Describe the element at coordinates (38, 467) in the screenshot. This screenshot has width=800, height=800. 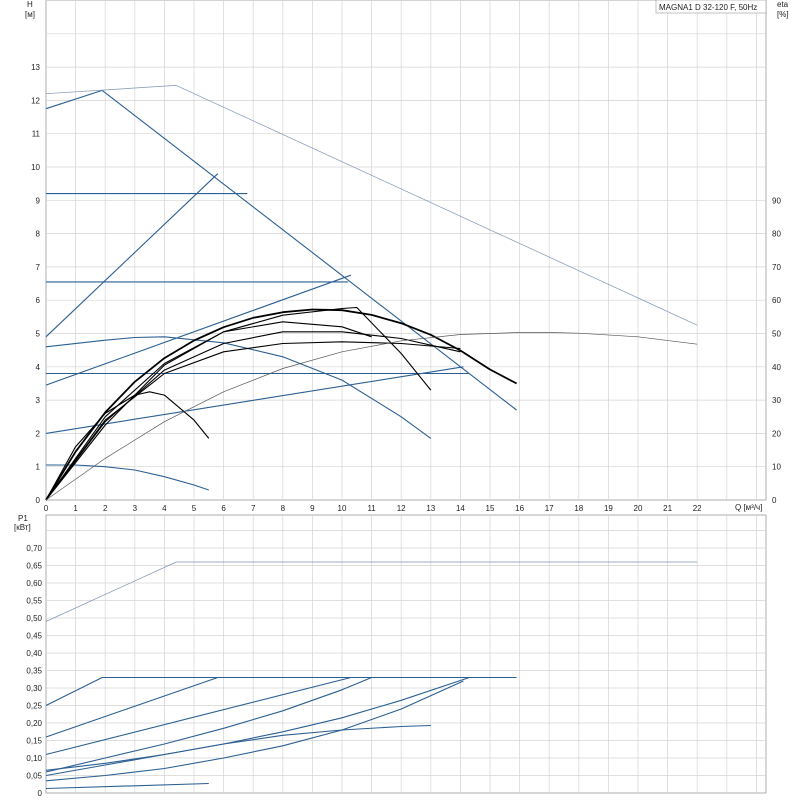
I see `h-tick-label: 1` at that location.